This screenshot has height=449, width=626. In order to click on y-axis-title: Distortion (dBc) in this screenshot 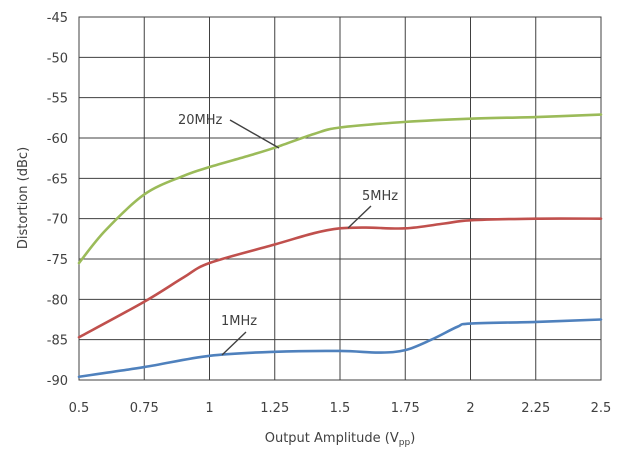, I will do `click(23, 198)`.